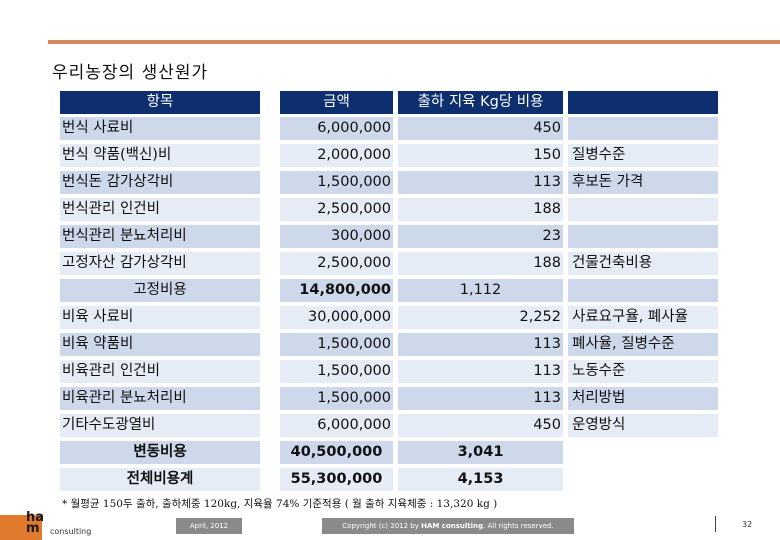 This screenshot has width=780, height=540. Describe the element at coordinates (643, 398) in the screenshot. I see `row-note: 처리방법` at that location.